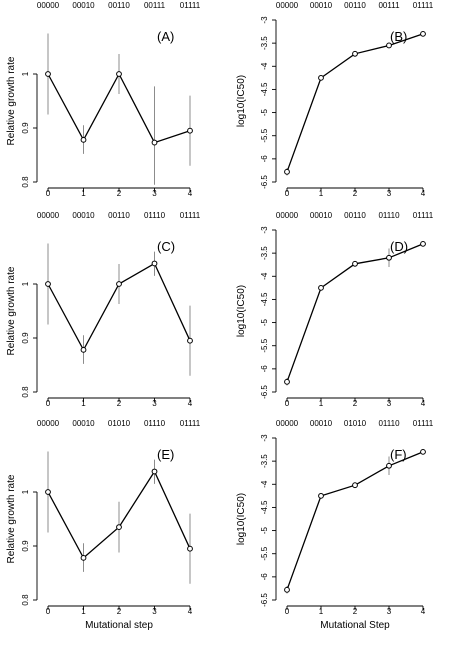 Image resolution: width=462 pixels, height=645 pixels. I want to click on series-line, so click(355, 521).